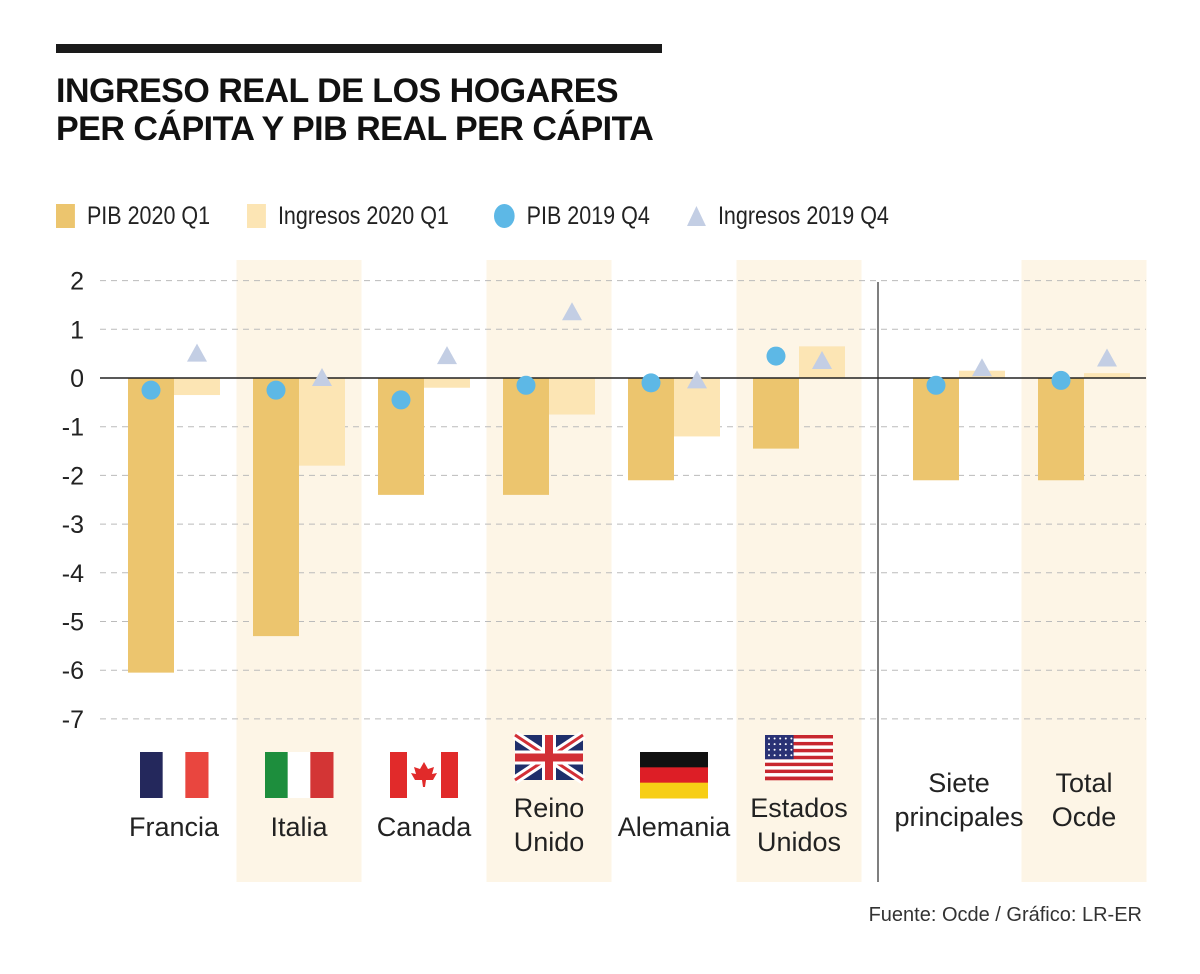 The image size is (1200, 974). What do you see at coordinates (355, 129) in the screenshot?
I see `chart-title-line-2: PER CÁPITA Y PIB REAL PER CÁPITA` at bounding box center [355, 129].